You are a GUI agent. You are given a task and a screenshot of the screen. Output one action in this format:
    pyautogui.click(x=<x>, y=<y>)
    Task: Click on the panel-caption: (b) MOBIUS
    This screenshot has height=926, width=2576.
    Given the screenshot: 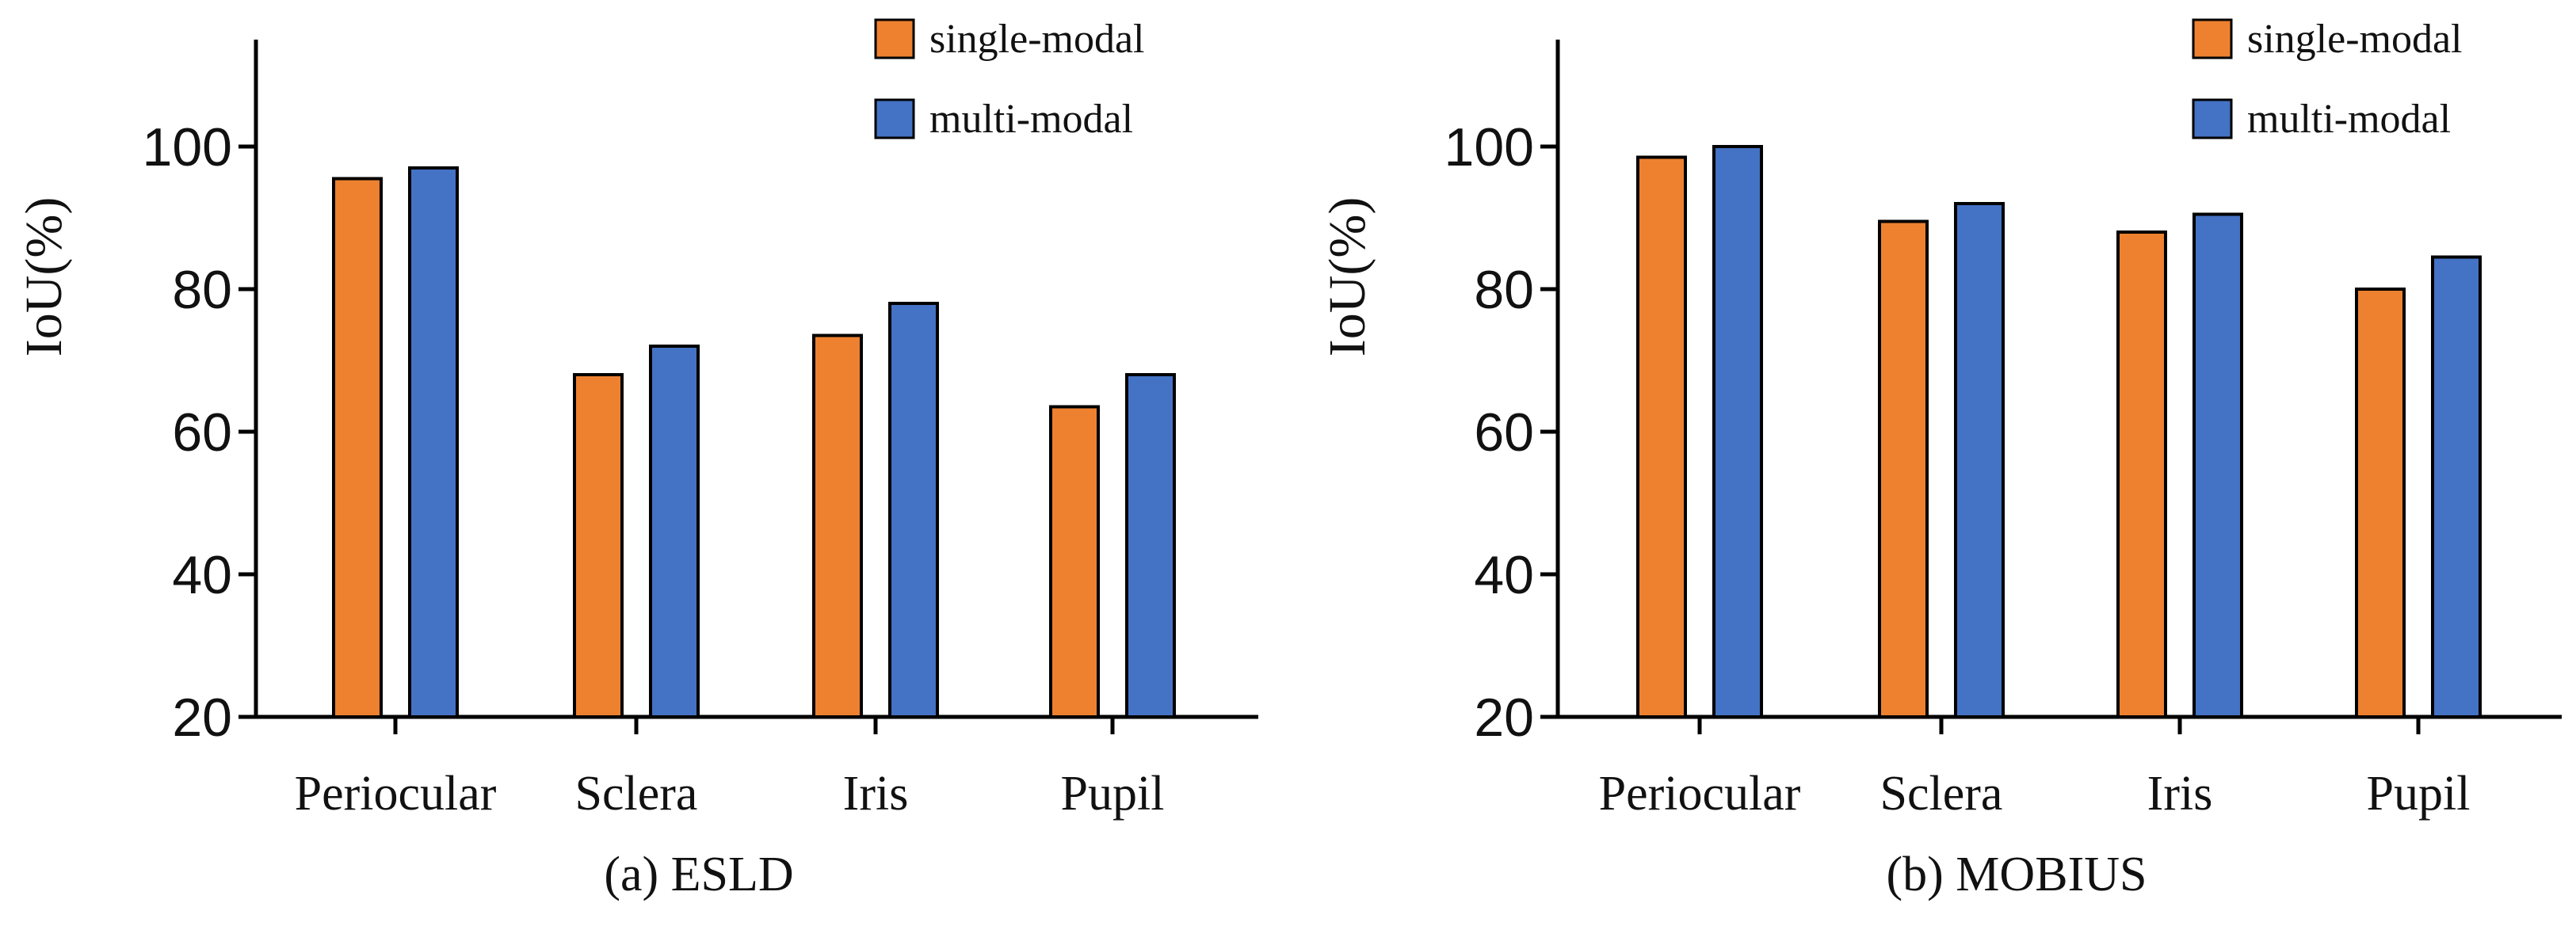 What is the action you would take?
    pyautogui.click(x=2017, y=874)
    